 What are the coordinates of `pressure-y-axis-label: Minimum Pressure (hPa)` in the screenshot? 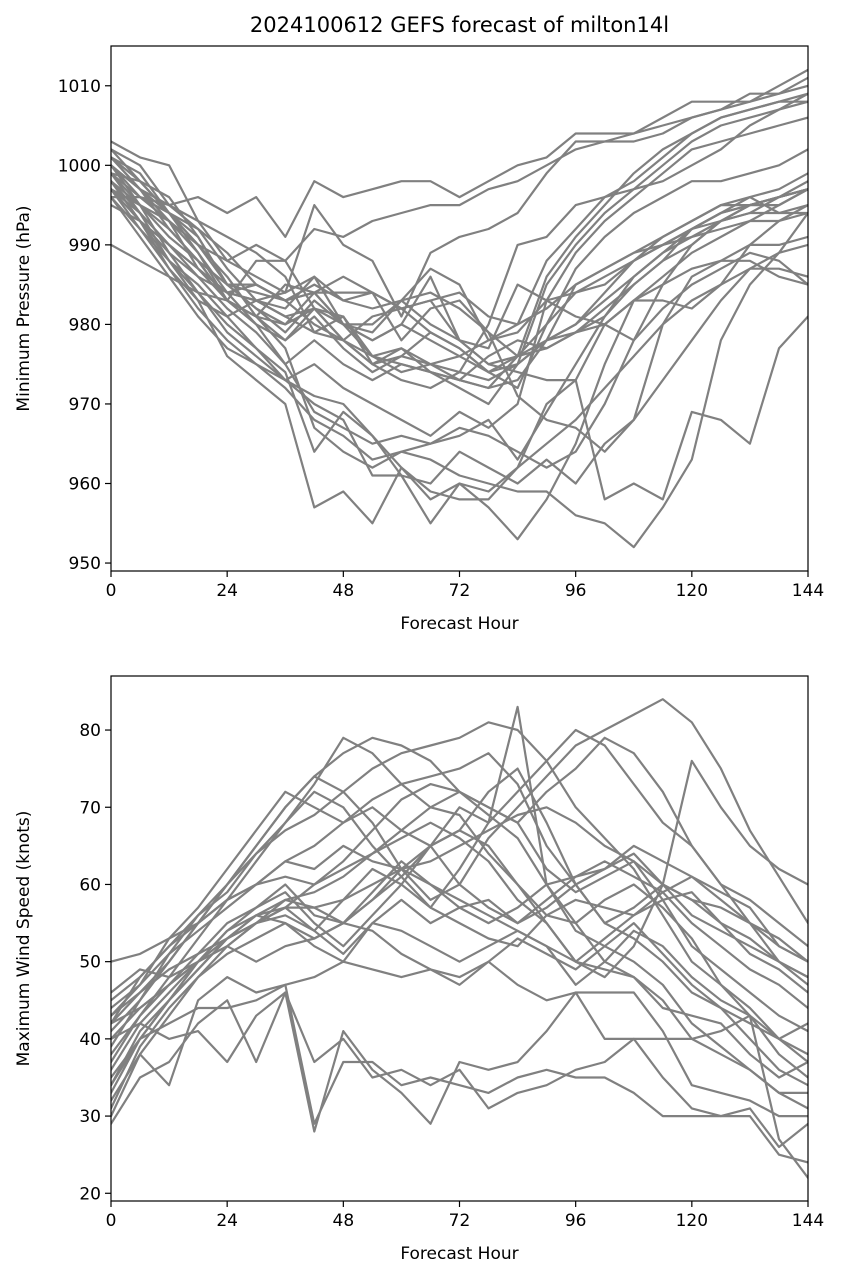 It's located at (24, 308).